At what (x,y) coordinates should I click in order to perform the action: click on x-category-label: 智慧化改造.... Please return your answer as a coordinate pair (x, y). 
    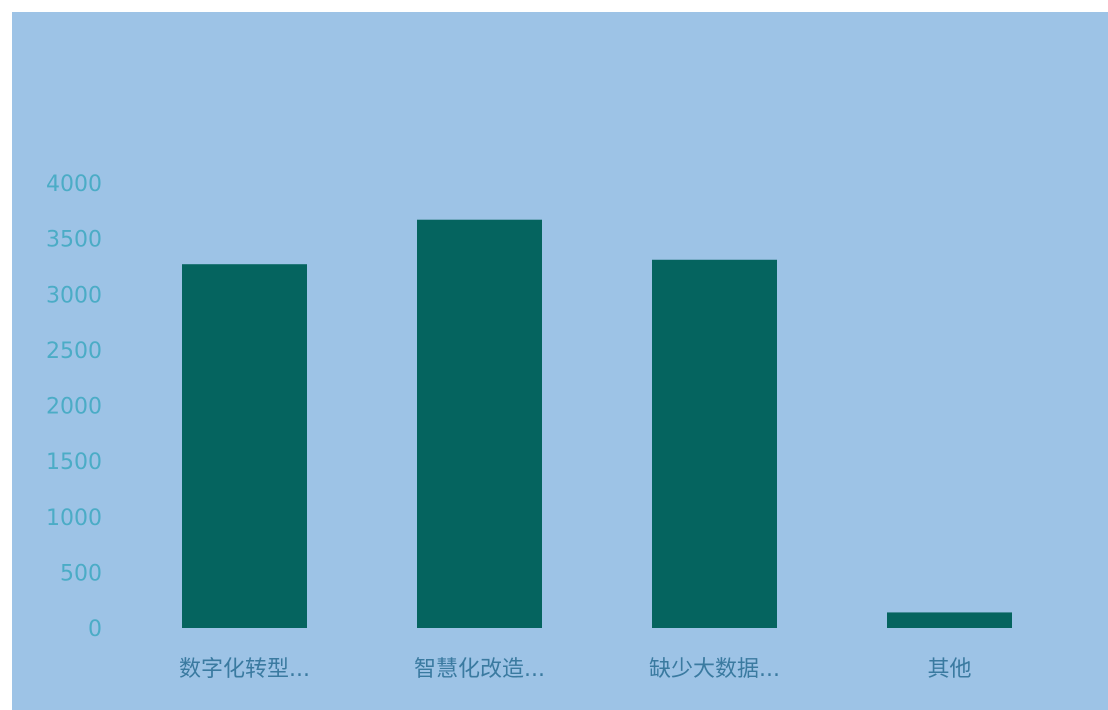
    Looking at the image, I should click on (479, 669).